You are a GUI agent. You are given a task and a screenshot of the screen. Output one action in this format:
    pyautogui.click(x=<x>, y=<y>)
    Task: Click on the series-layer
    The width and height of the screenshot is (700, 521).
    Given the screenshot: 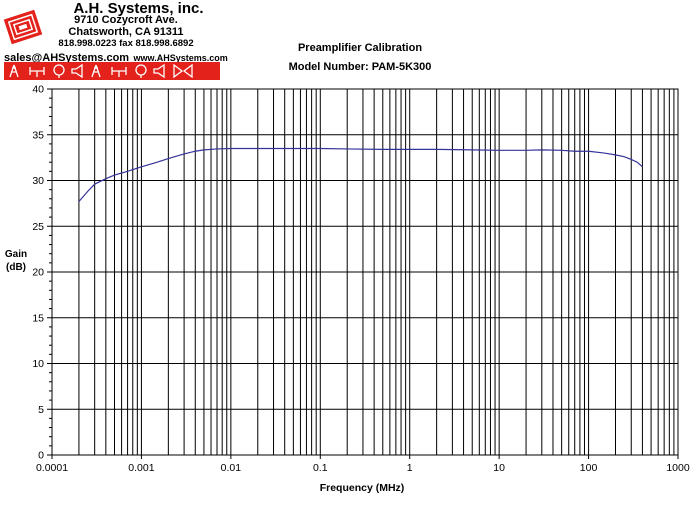 What is the action you would take?
    pyautogui.click(x=360, y=174)
    